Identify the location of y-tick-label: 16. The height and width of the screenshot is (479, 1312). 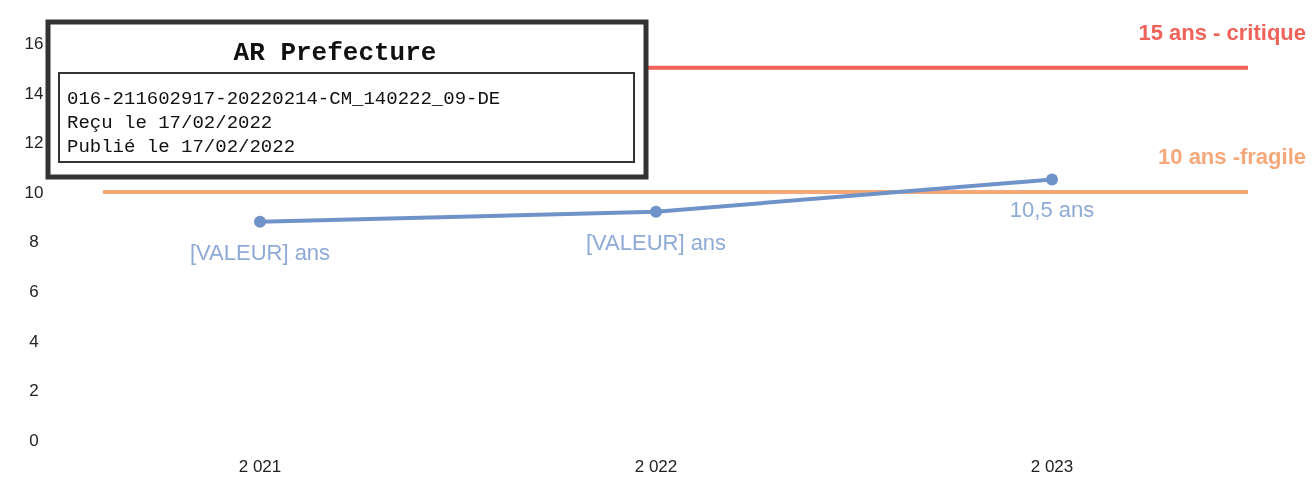
(34, 43).